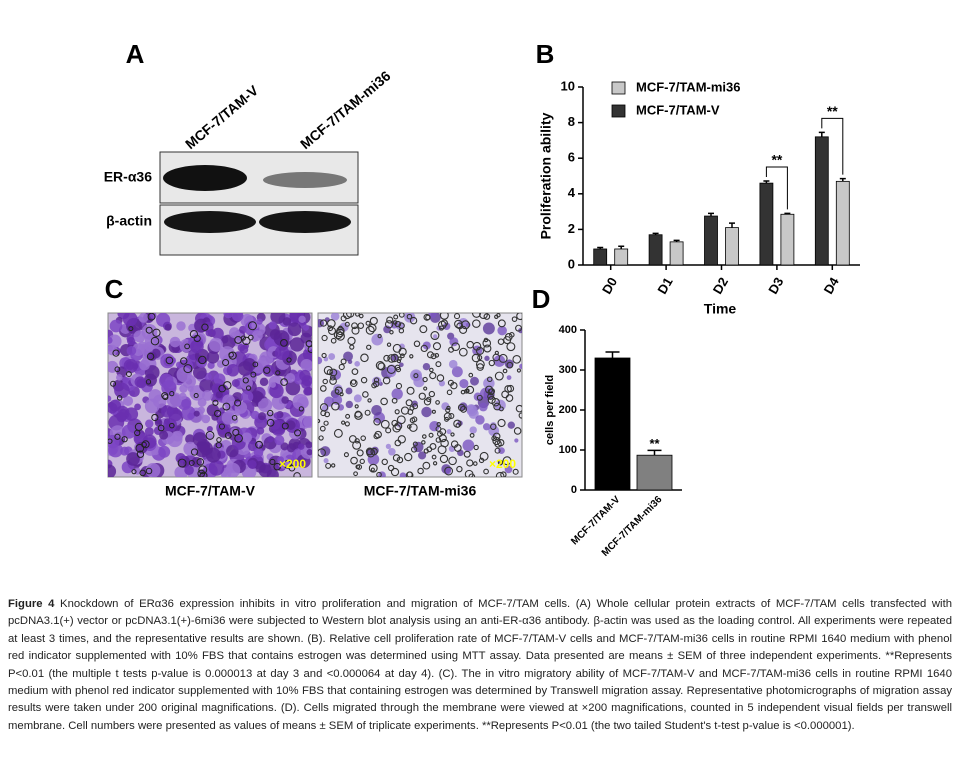 This screenshot has height=768, width=961. I want to click on caption-label: Figure 4, so click(31, 604).